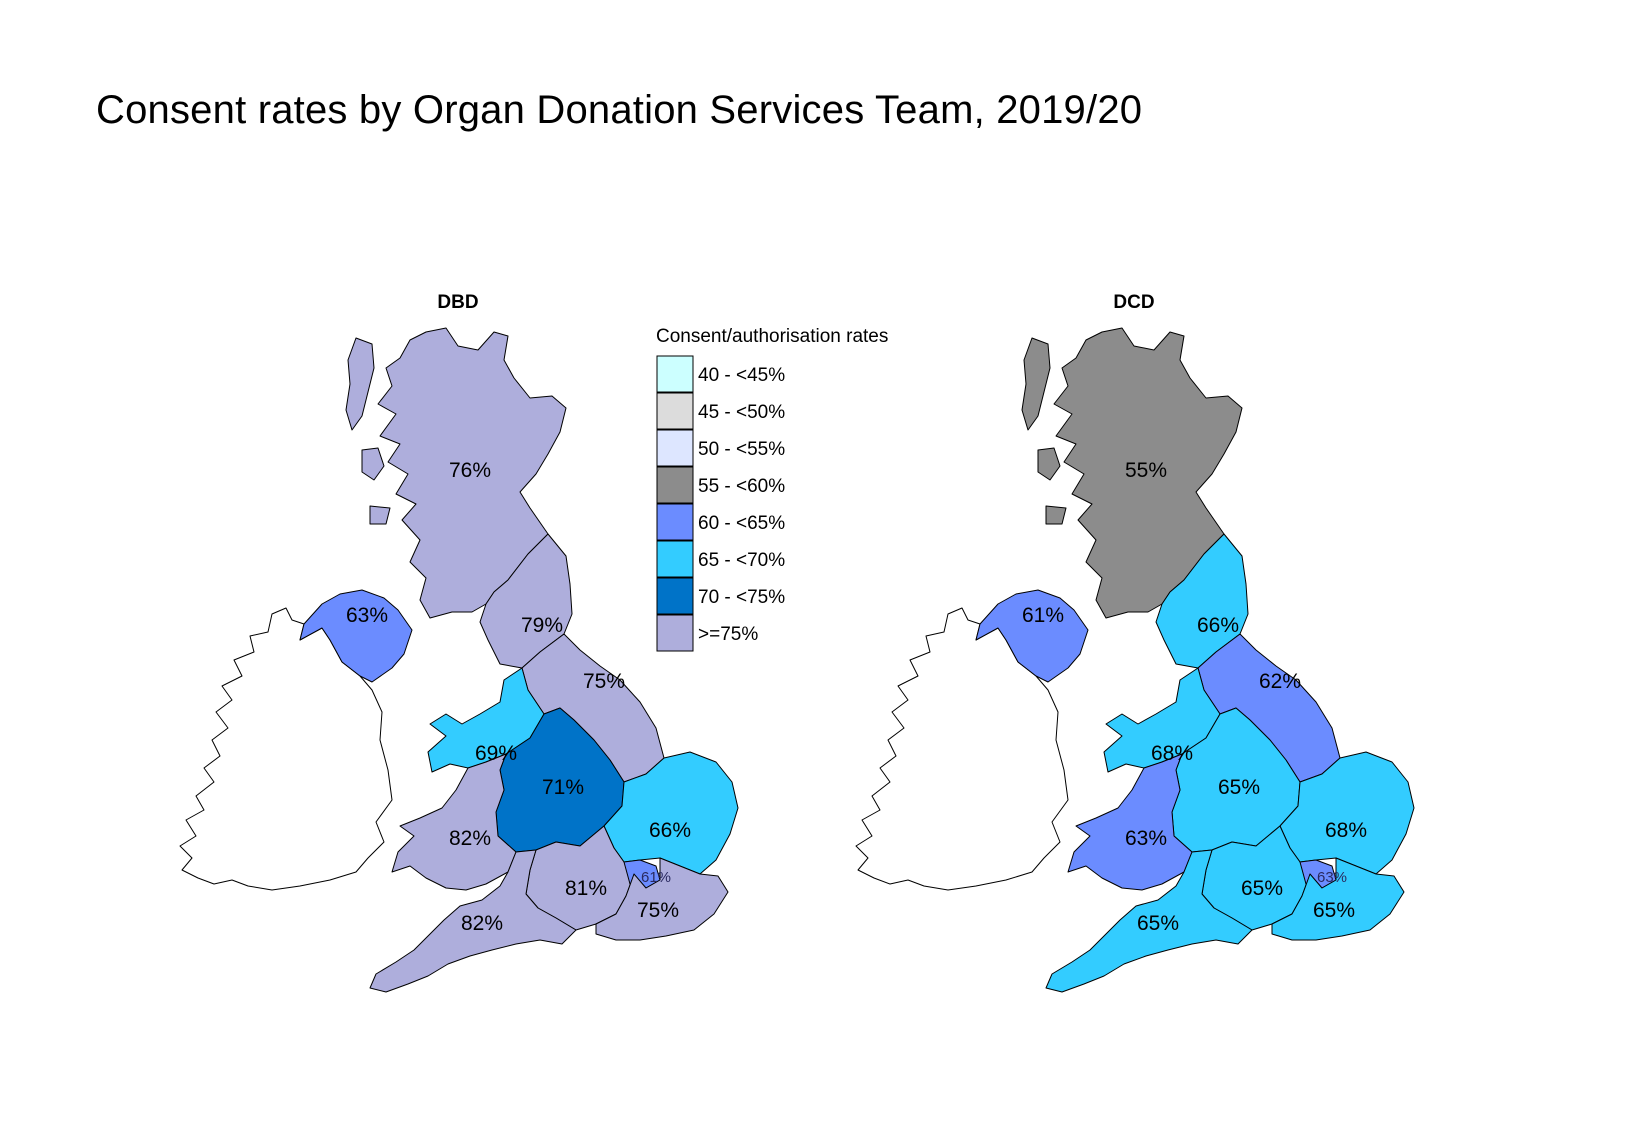  What do you see at coordinates (1049, 464) in the screenshot?
I see `dcd-region-scotland-skye` at bounding box center [1049, 464].